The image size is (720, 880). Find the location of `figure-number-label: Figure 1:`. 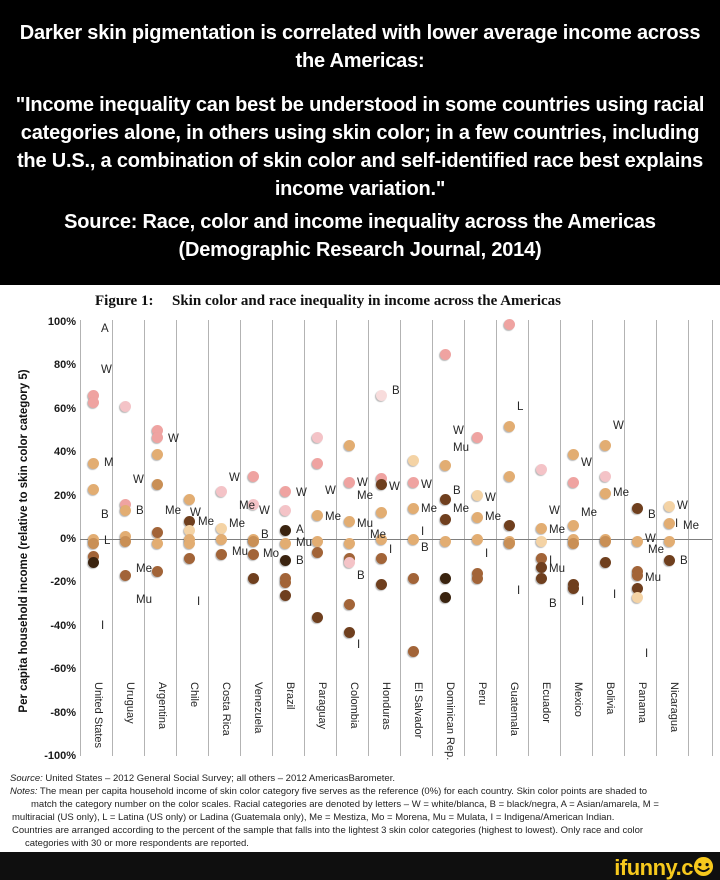

figure-number-label: Figure 1: is located at coordinates (124, 301).